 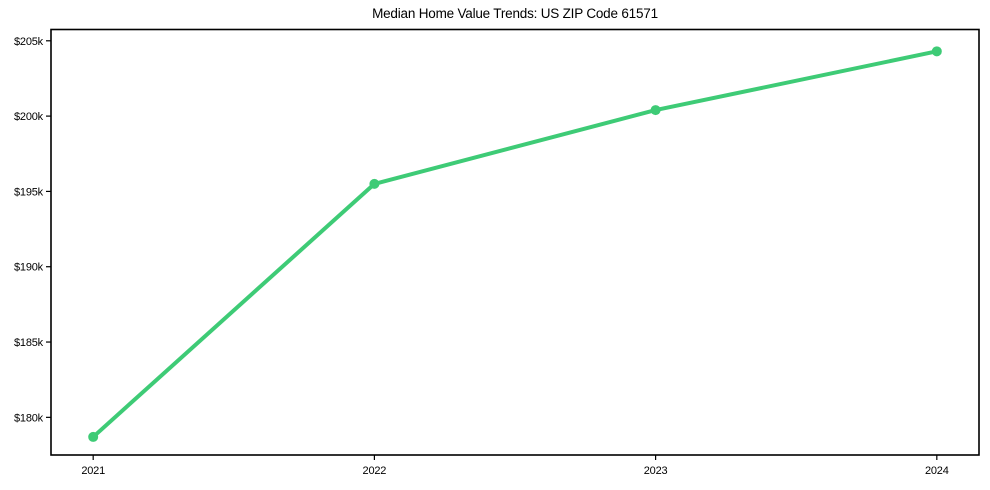 What do you see at coordinates (375, 471) in the screenshot?
I see `x-tick-label: 2022` at bounding box center [375, 471].